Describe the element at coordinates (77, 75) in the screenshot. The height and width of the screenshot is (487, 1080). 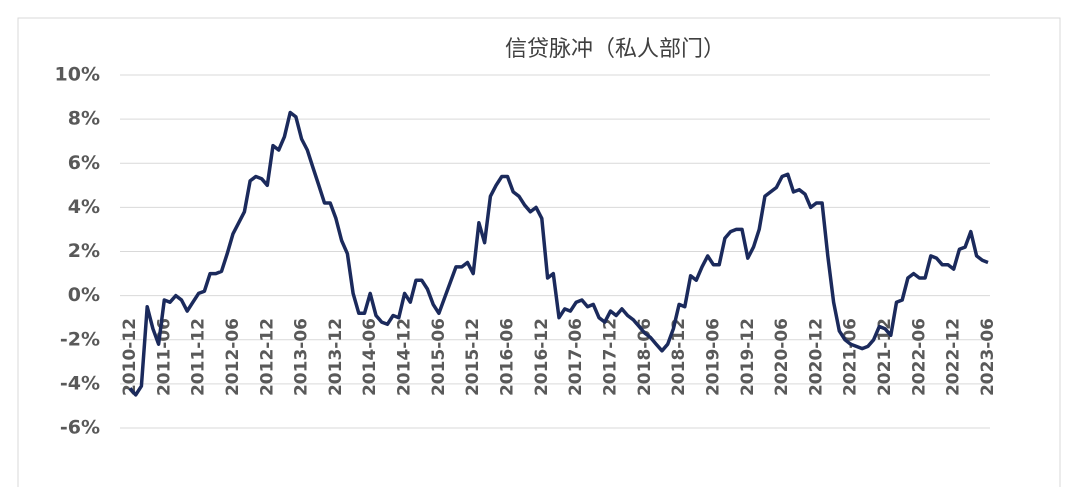
I see `y-tick-label: 10%` at that location.